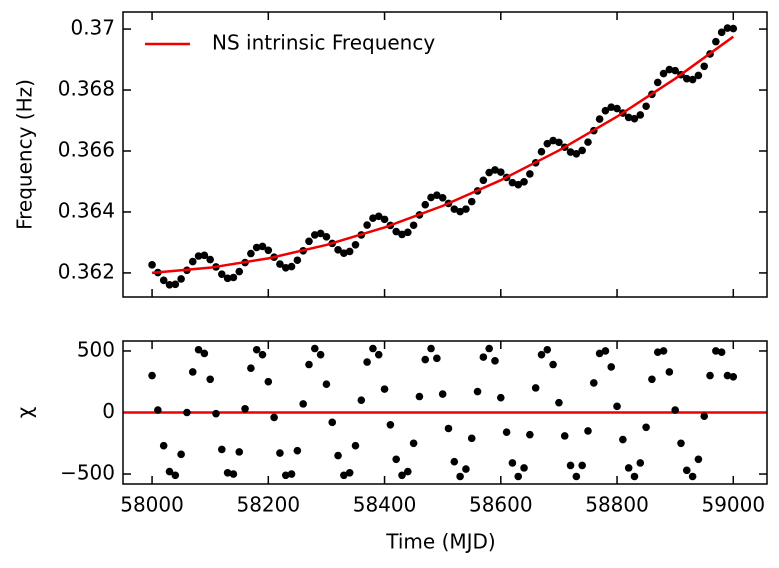  What do you see at coordinates (92, 28) in the screenshot?
I see `y-tick-label: 0.37` at bounding box center [92, 28].